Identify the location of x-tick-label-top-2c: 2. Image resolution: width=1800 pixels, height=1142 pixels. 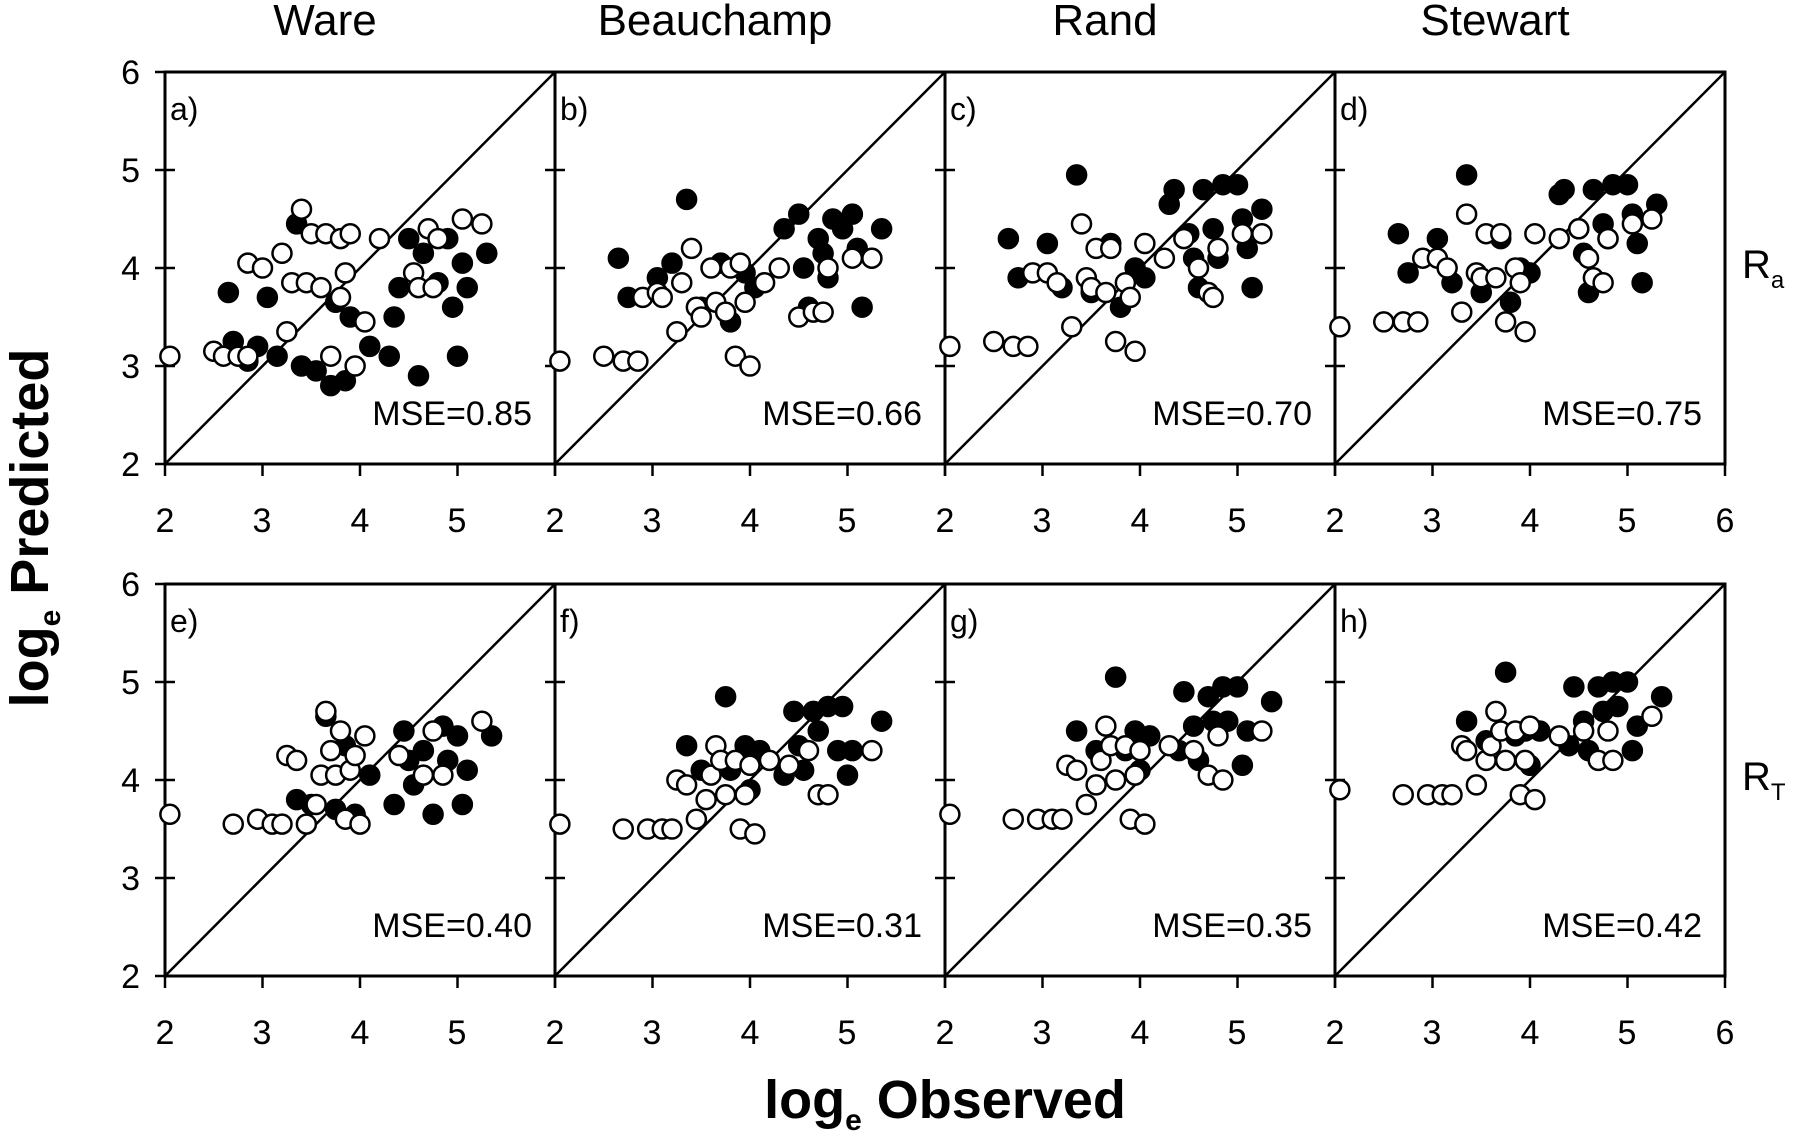
(945, 521).